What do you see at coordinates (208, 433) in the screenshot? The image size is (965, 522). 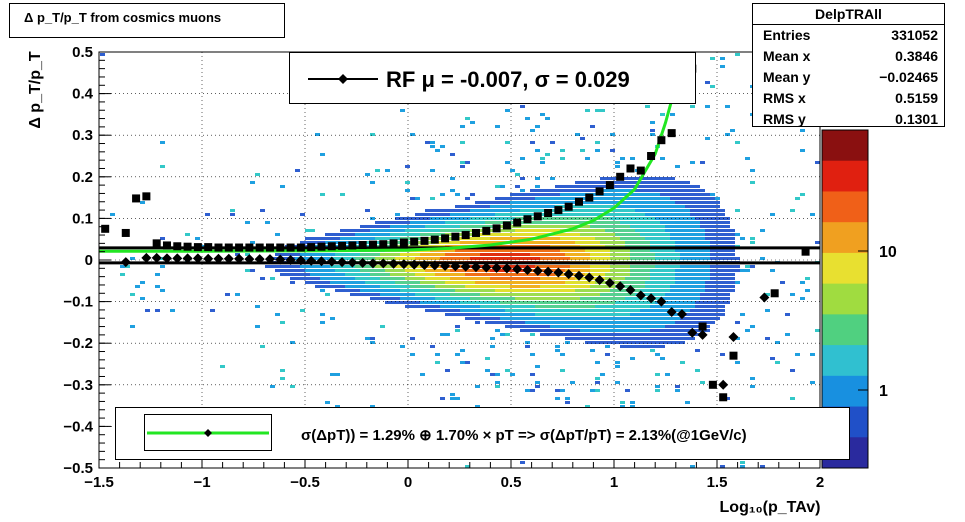 I see `legend-line-icon` at bounding box center [208, 433].